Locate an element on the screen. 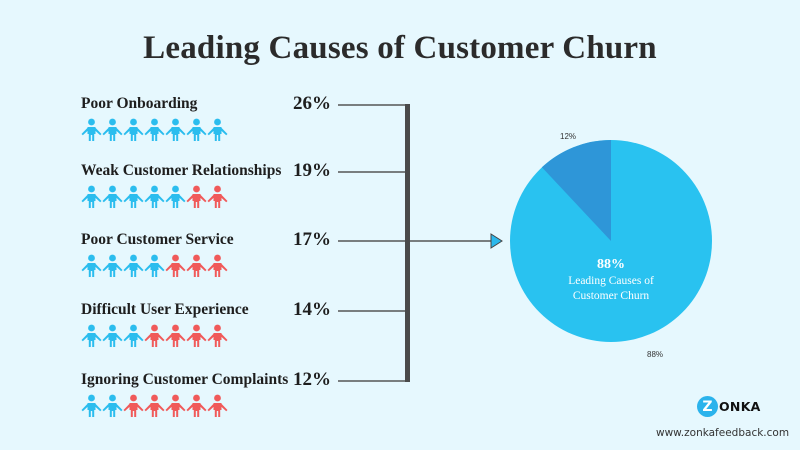 The image size is (800, 450). pie-center-pct: 88% is located at coordinates (611, 264).